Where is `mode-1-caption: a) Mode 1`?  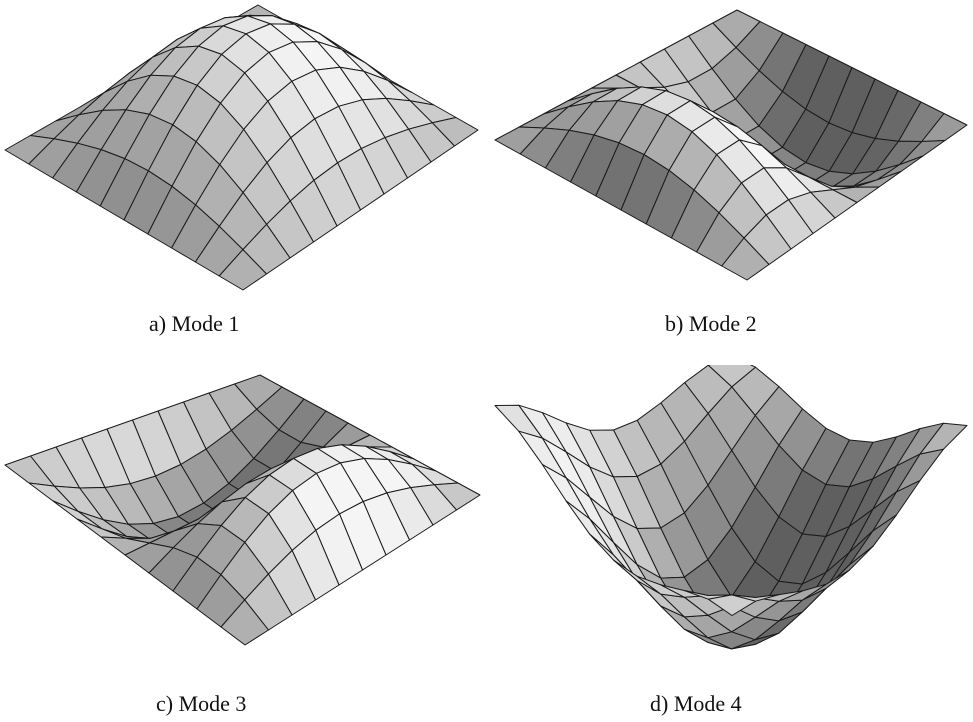 mode-1-caption: a) Mode 1 is located at coordinates (194, 323).